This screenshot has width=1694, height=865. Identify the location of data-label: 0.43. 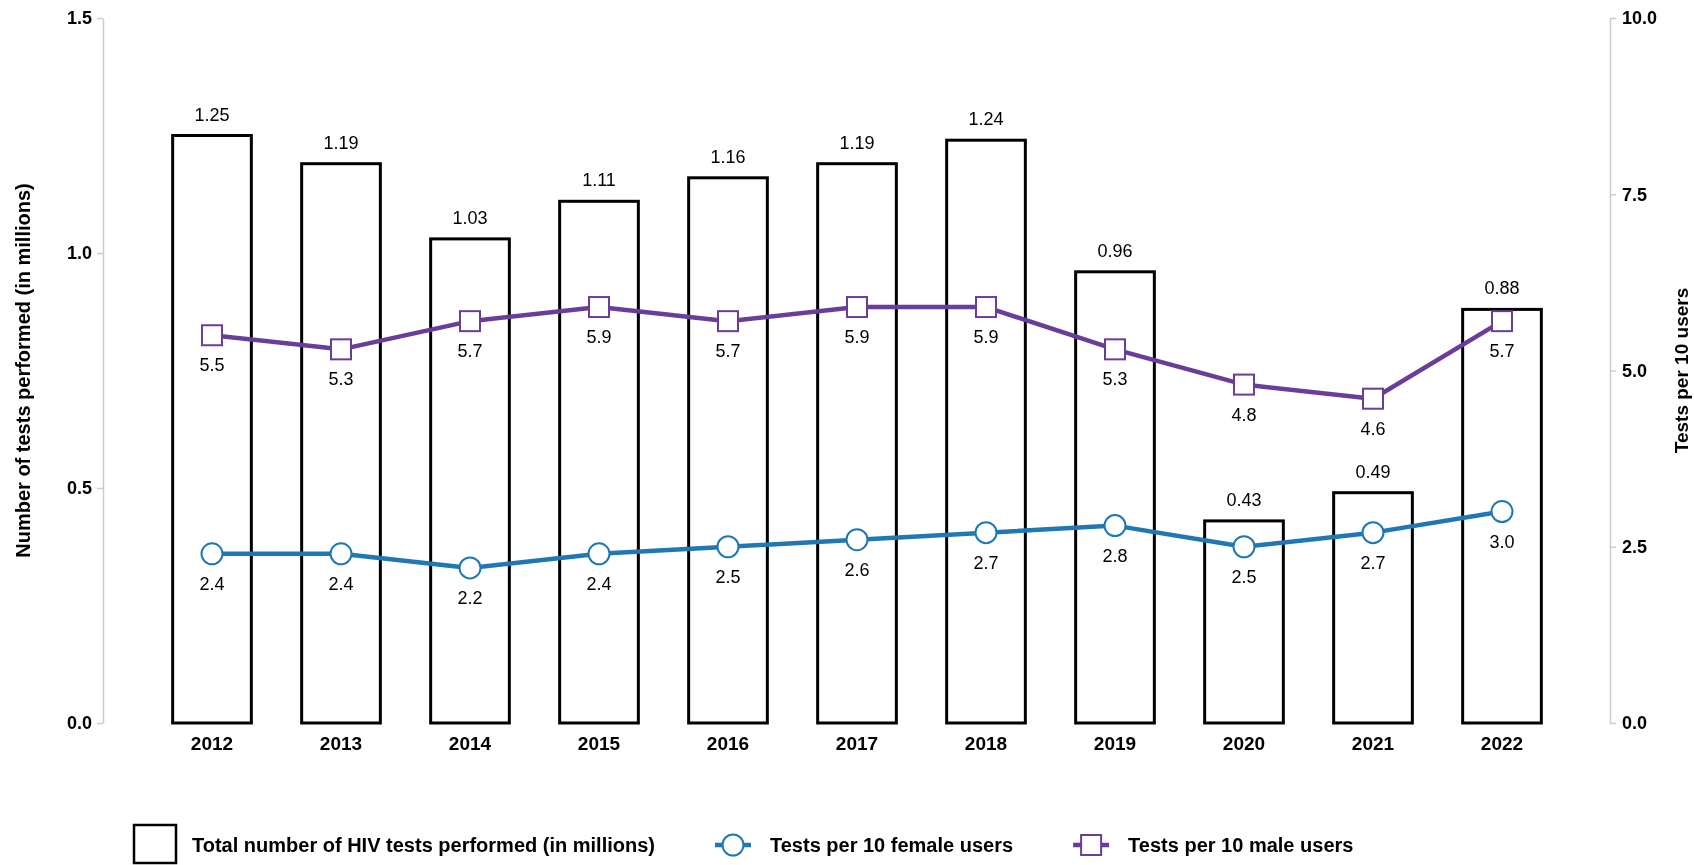
(1244, 499).